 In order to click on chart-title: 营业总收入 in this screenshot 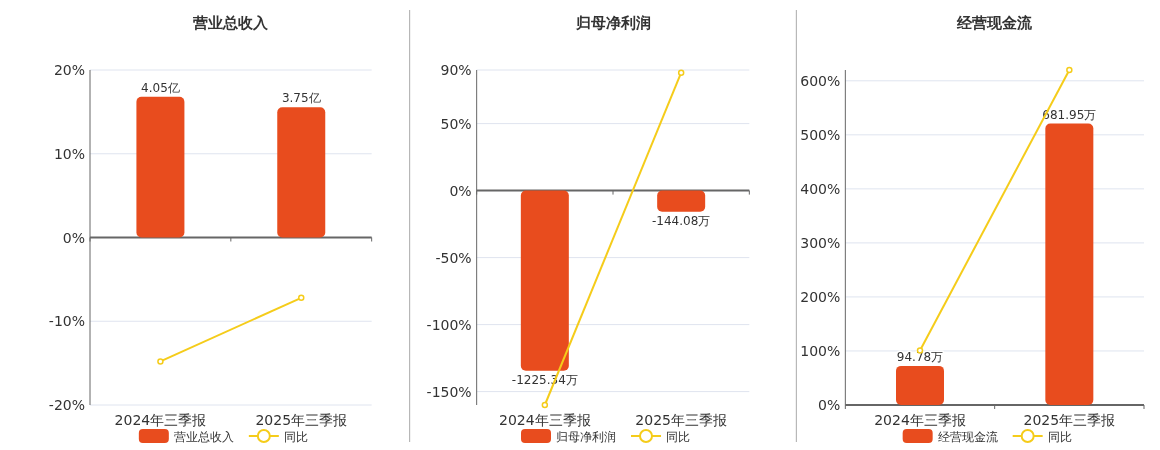, I will do `click(231, 23)`.